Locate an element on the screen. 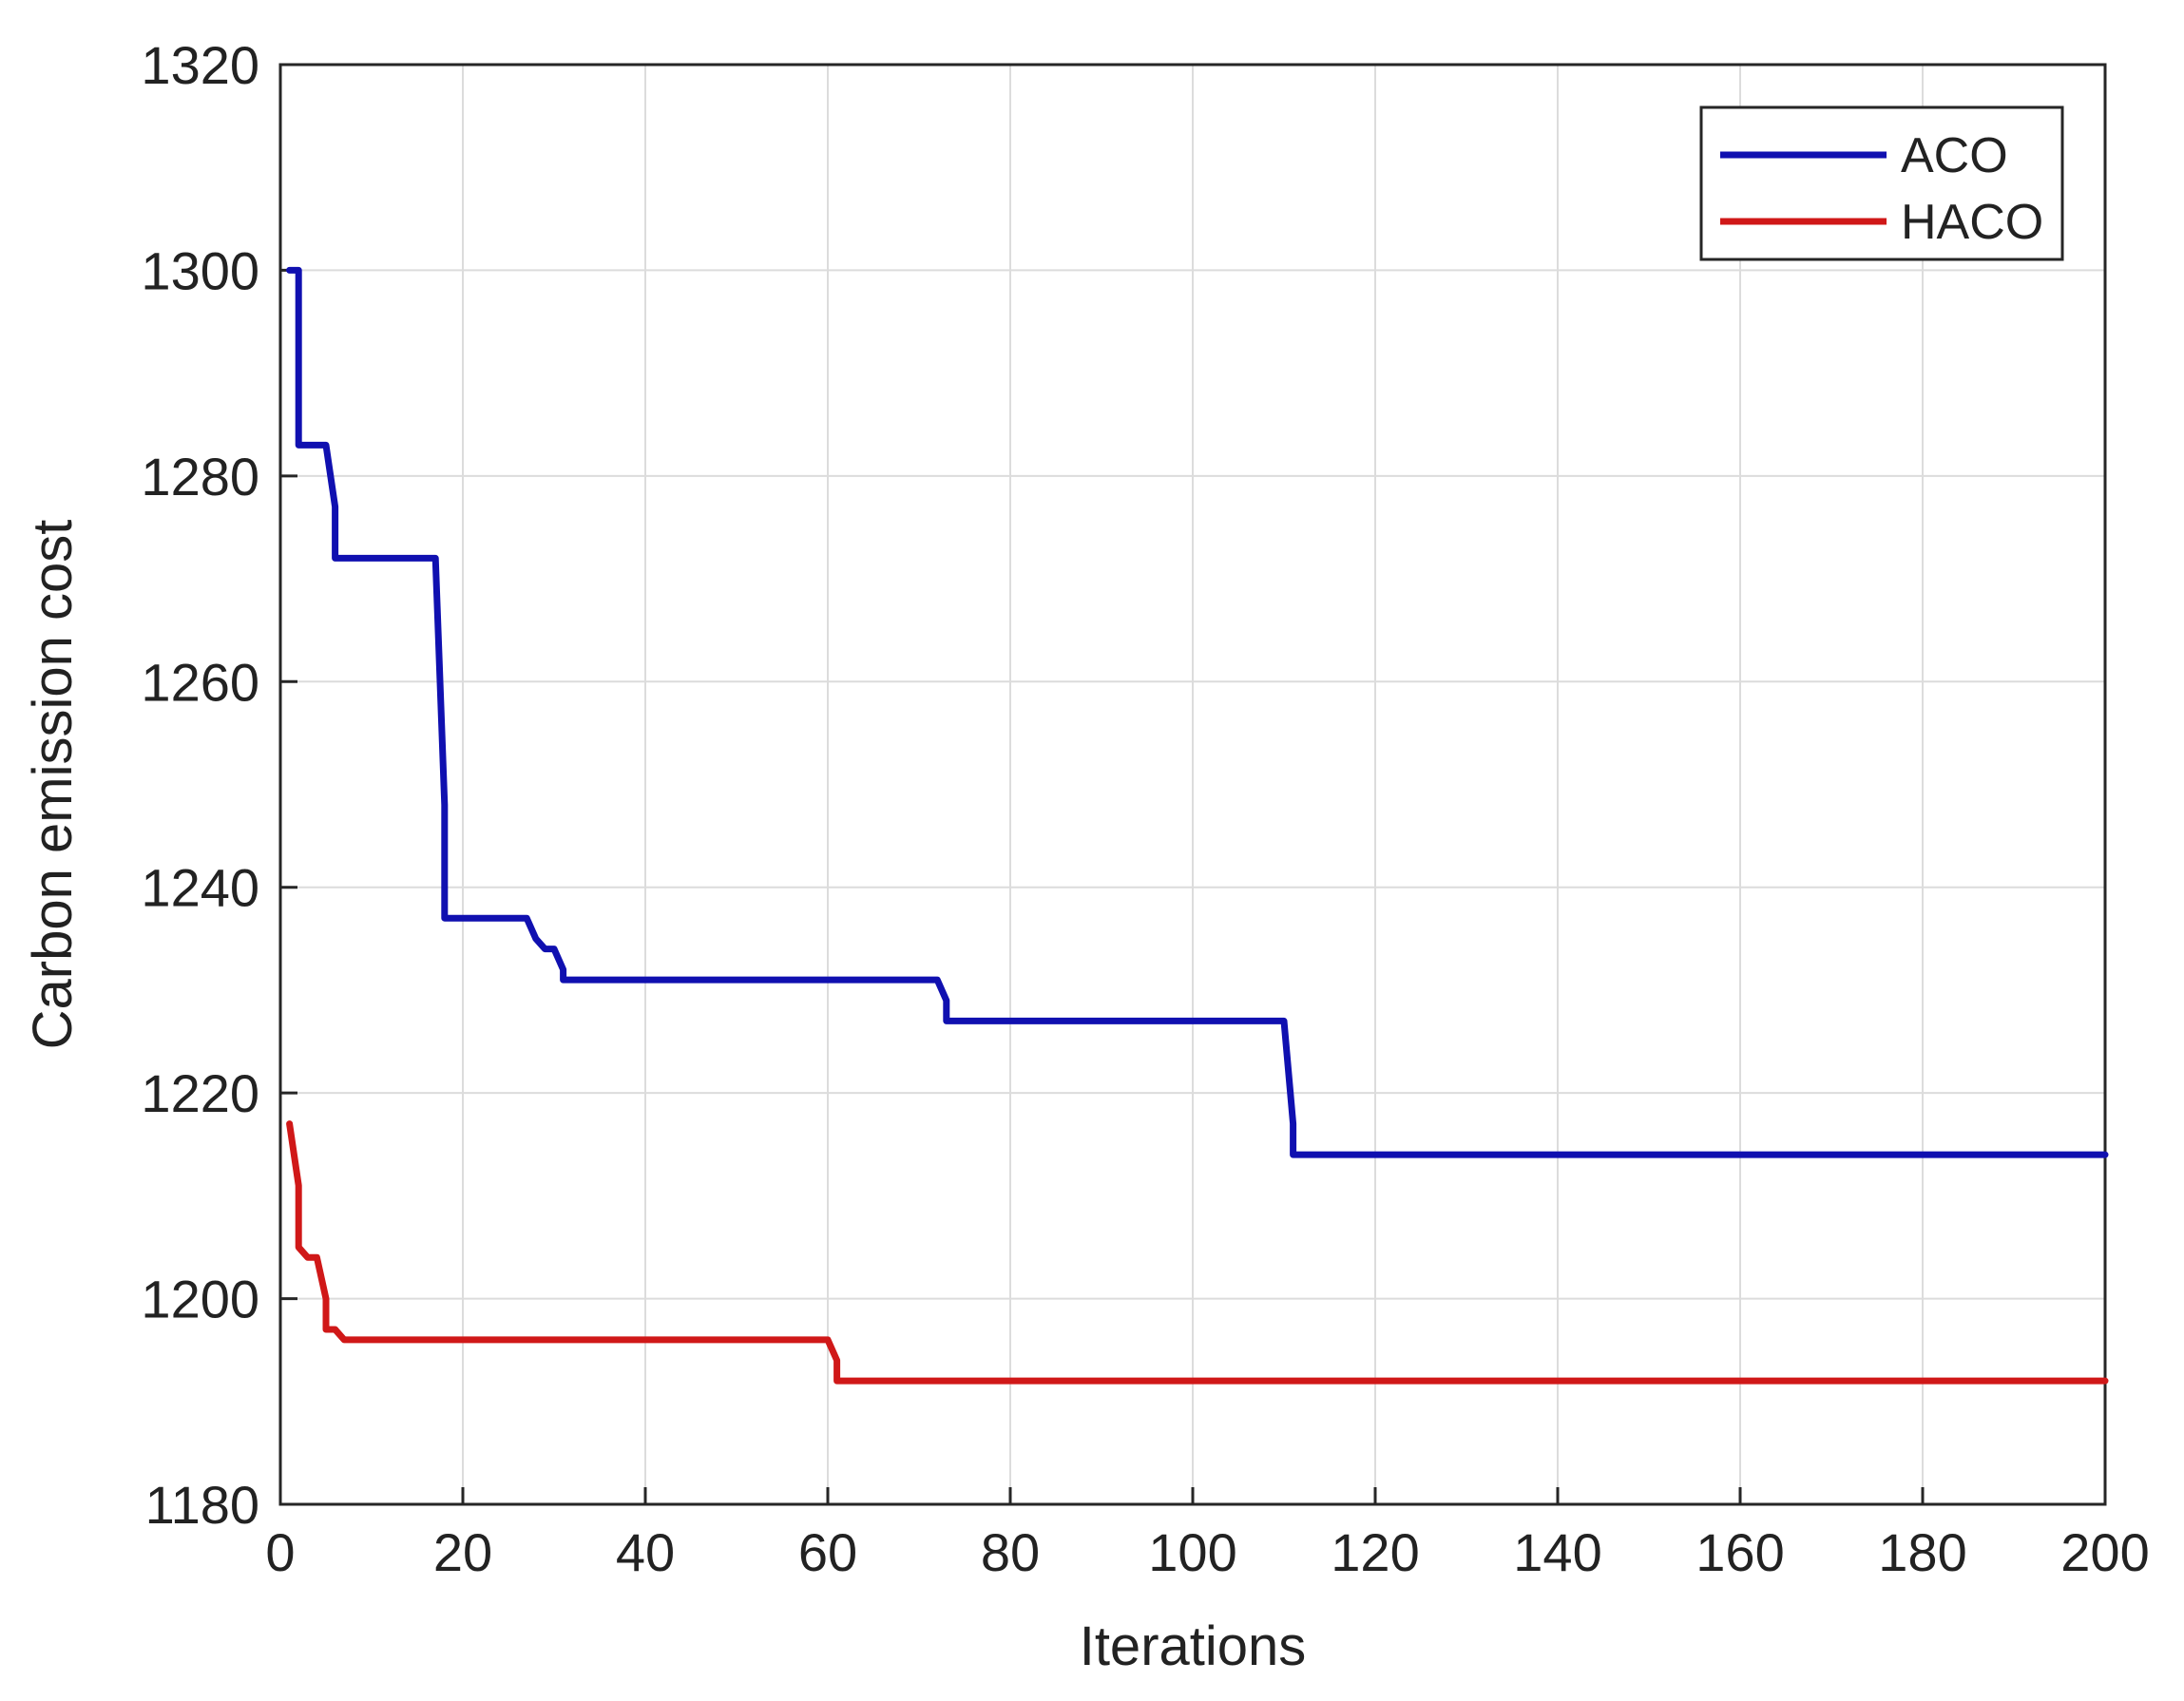 The image size is (2184, 1701). legend: ACO HACO is located at coordinates (1881, 183).